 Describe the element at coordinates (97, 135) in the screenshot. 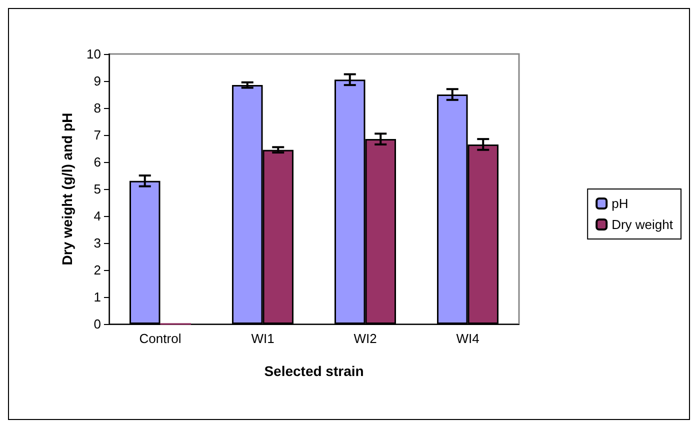

I see `y-tick-label: 7` at that location.